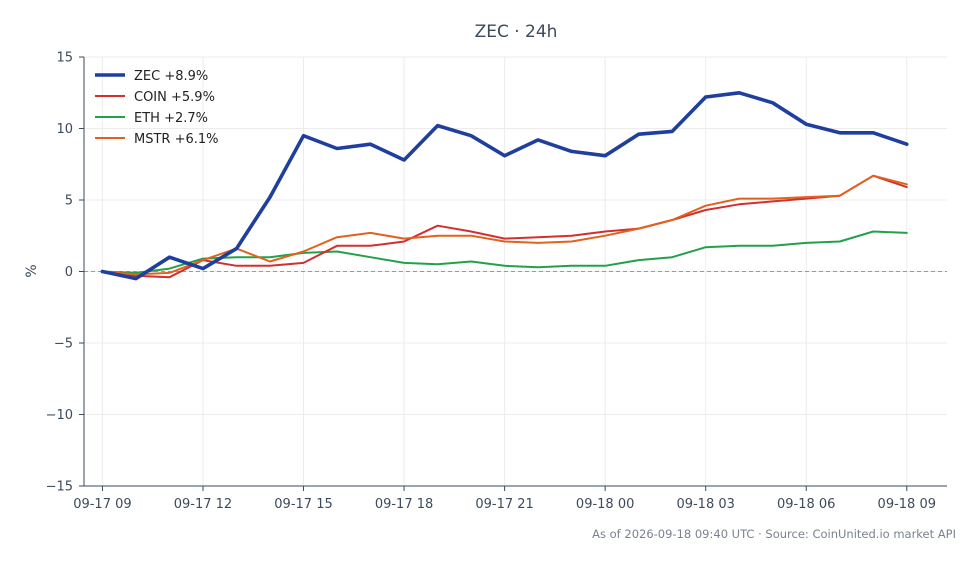 The height and width of the screenshot is (564, 979). What do you see at coordinates (157, 108) in the screenshot?
I see `legend: ZEC +8.9% COIN +5.9% ETH +2.7% MSTR +6.1%` at bounding box center [157, 108].